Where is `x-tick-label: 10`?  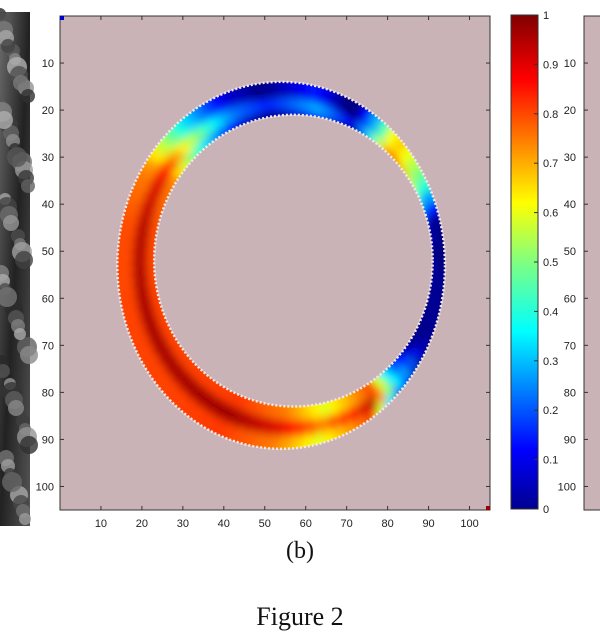 x-tick-label: 10 is located at coordinates (101, 524).